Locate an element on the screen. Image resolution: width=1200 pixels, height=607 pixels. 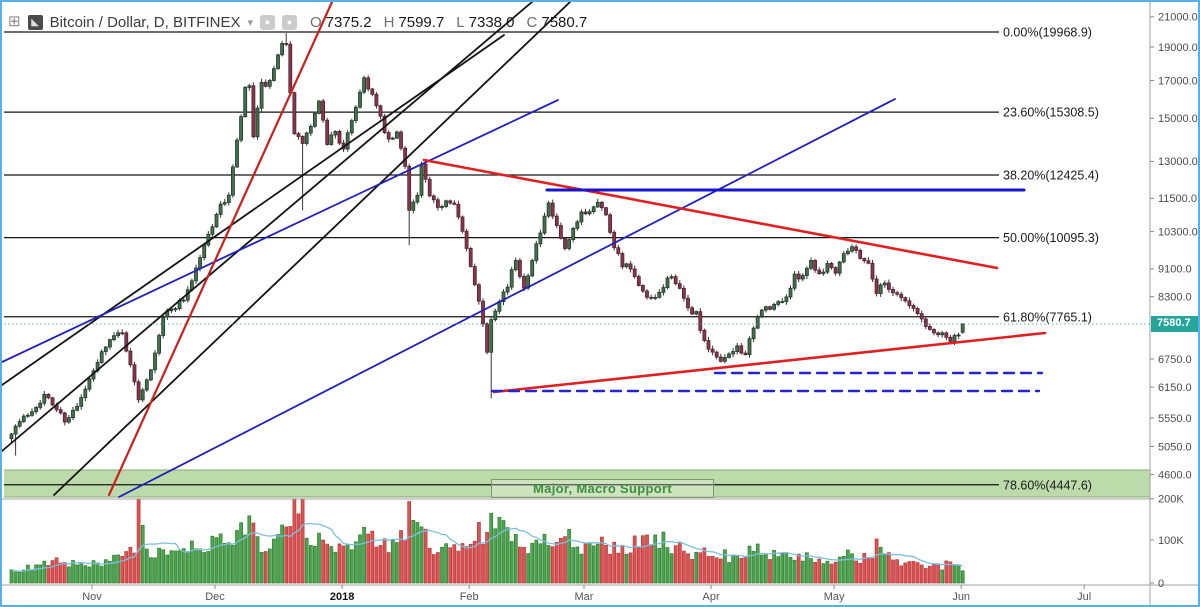
price-axis-label: 11500.0 is located at coordinates (1177, 199).